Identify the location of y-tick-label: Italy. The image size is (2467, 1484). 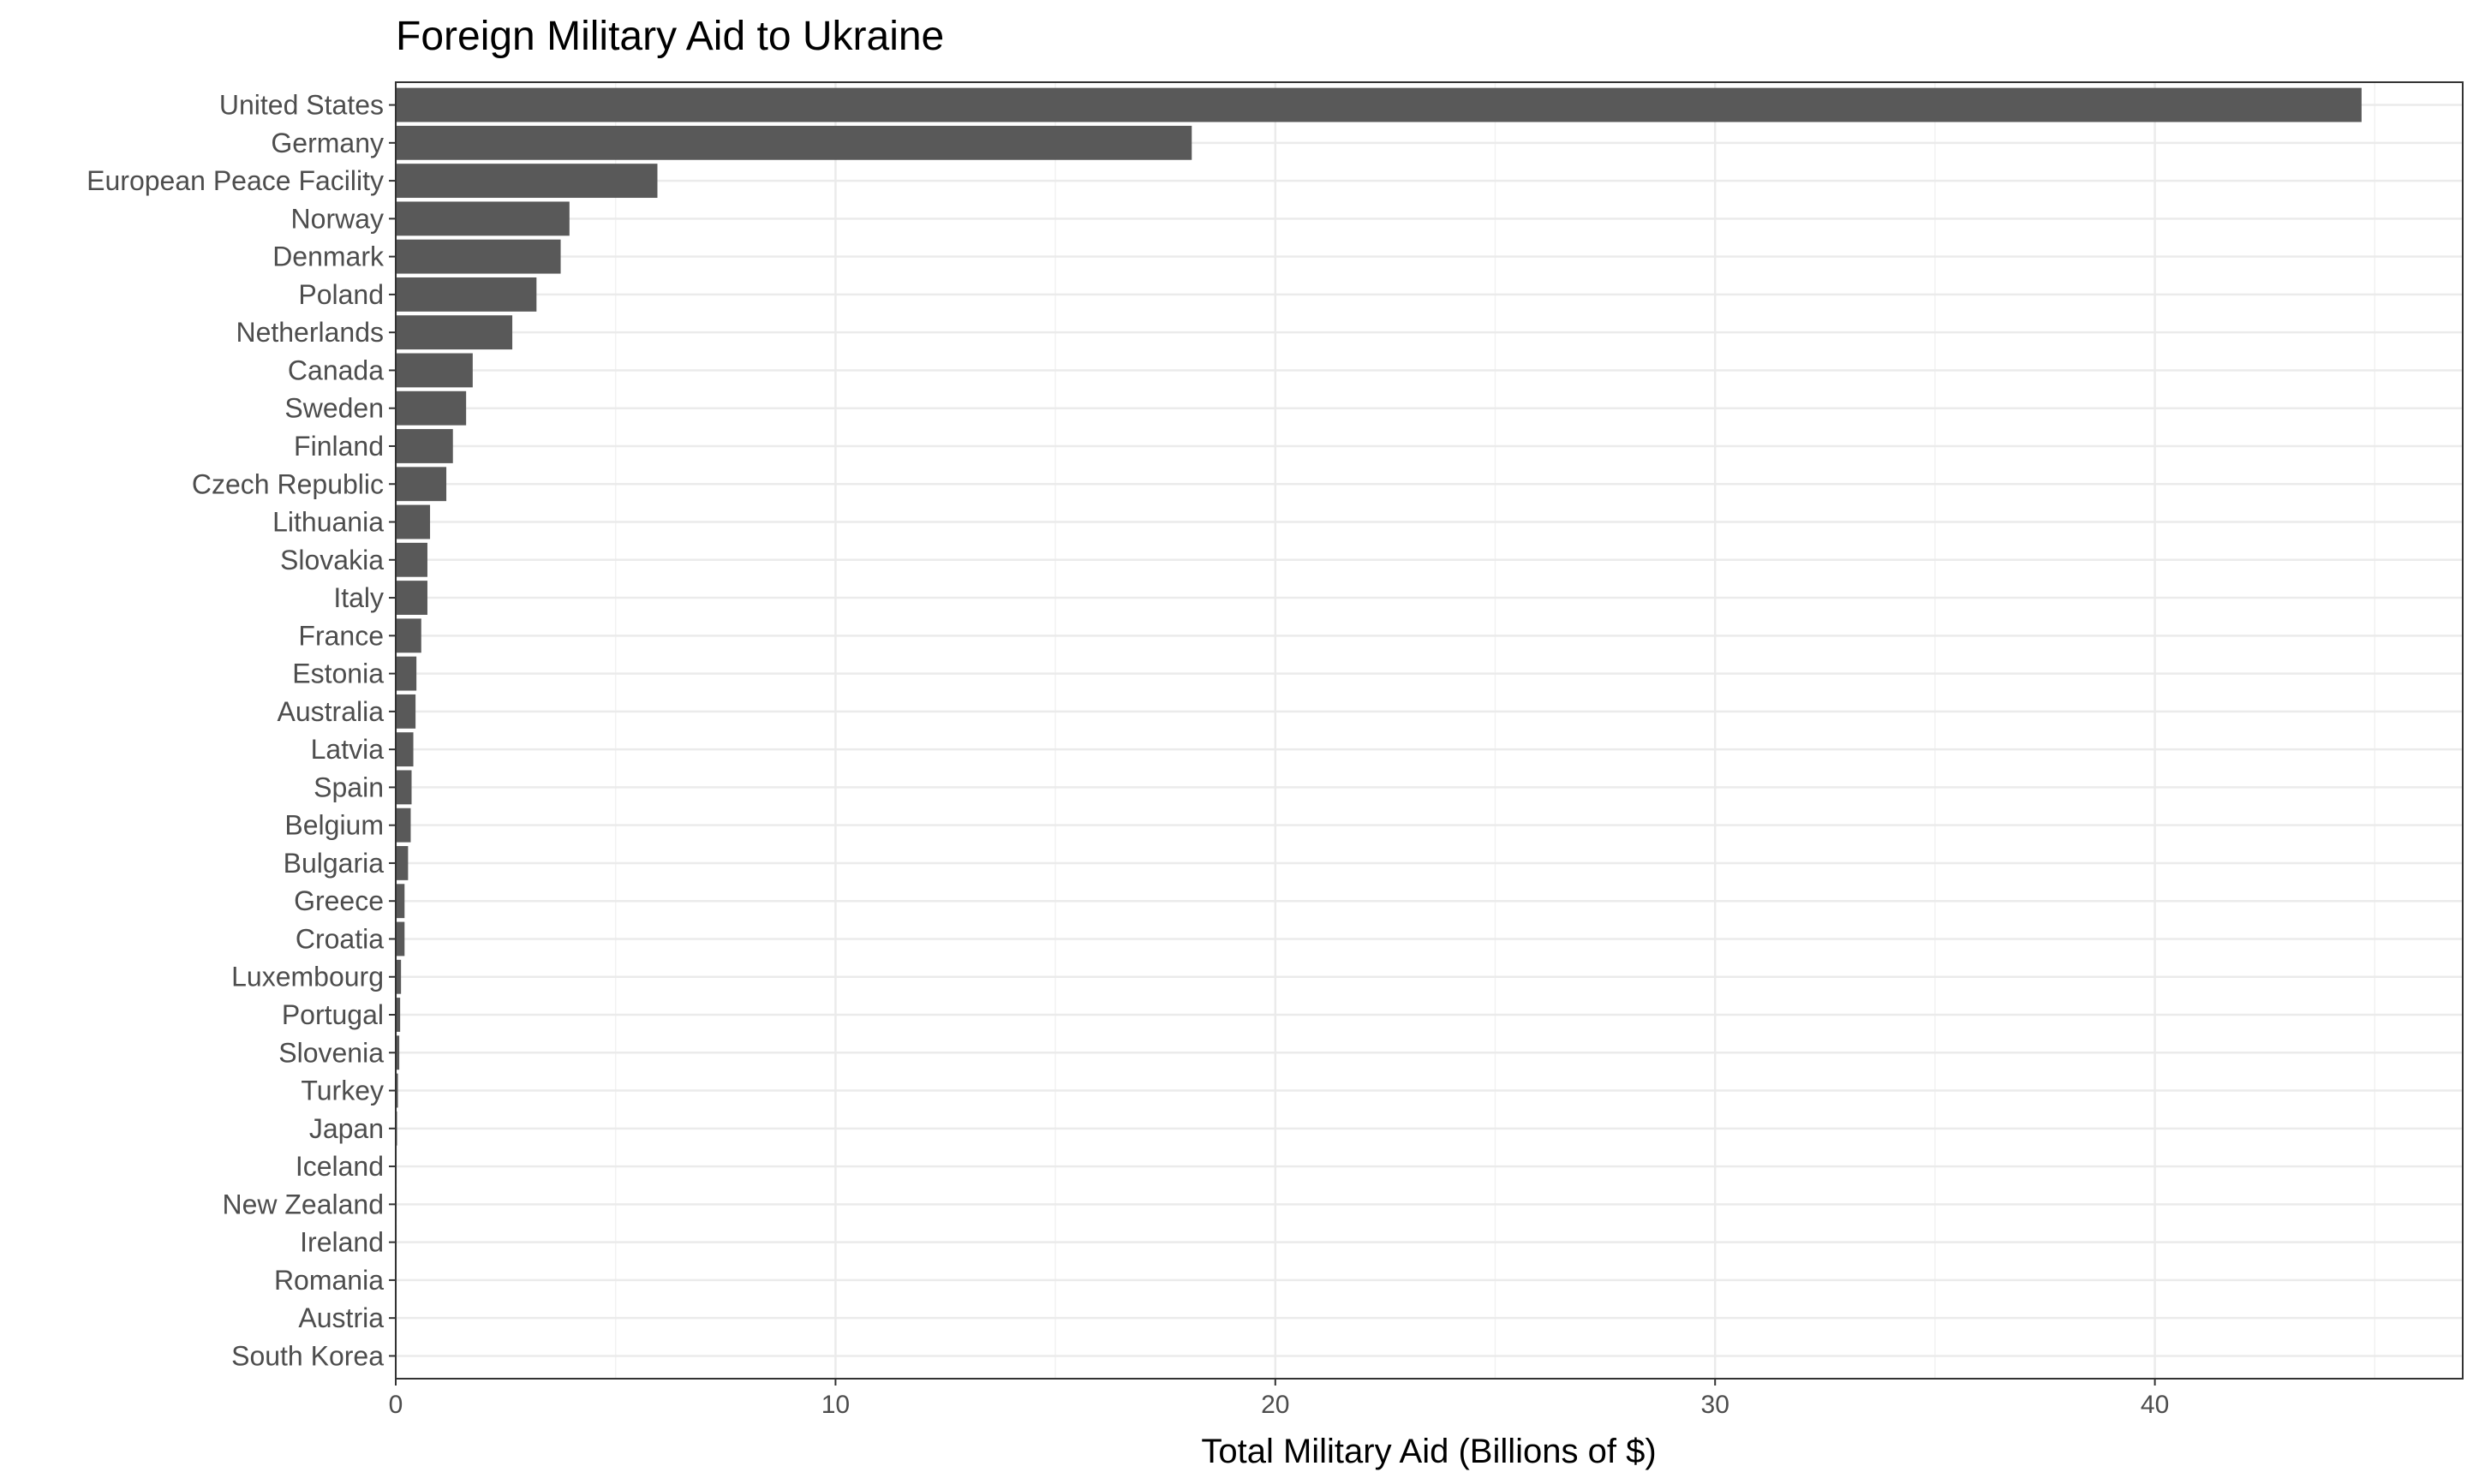
(359, 598).